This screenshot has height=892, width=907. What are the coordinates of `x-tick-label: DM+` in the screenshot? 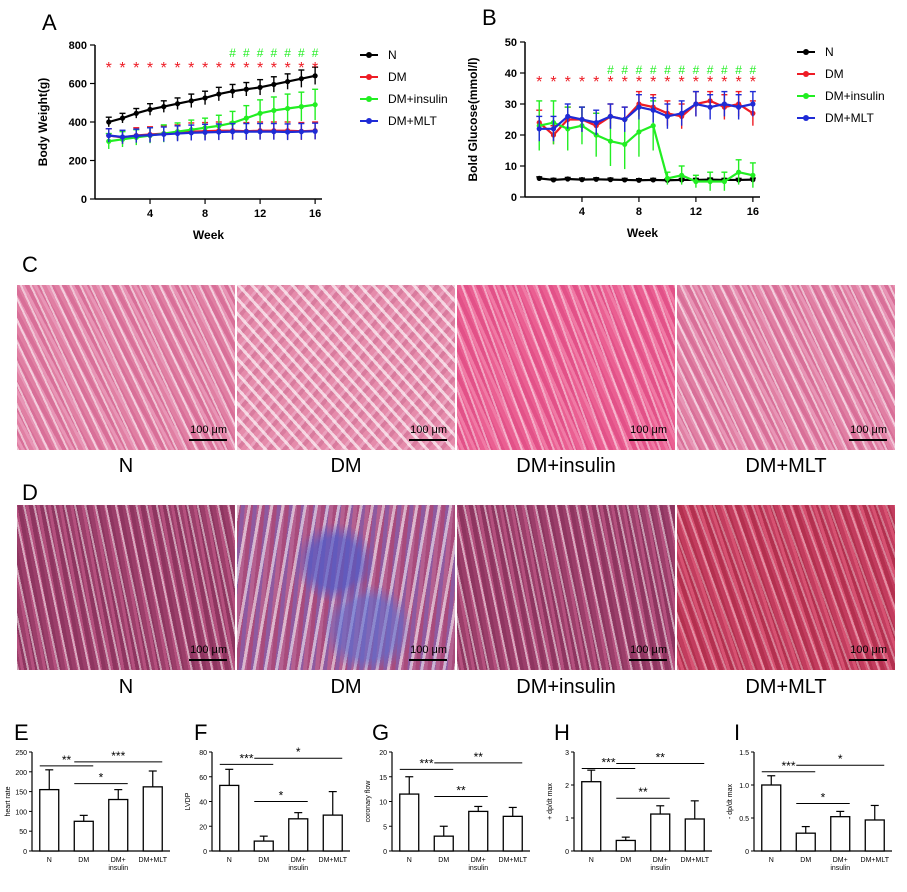 It's located at (660, 860).